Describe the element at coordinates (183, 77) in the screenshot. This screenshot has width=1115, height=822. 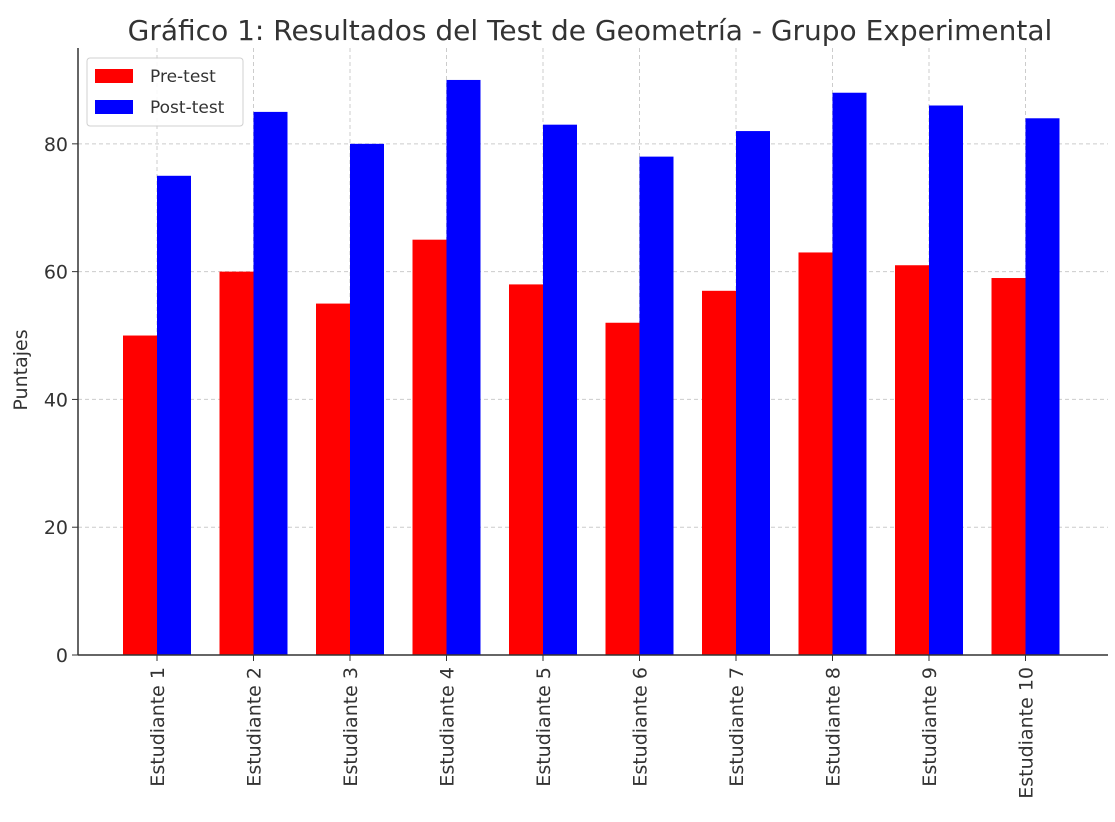
I see `legend-label: Pre-test` at that location.